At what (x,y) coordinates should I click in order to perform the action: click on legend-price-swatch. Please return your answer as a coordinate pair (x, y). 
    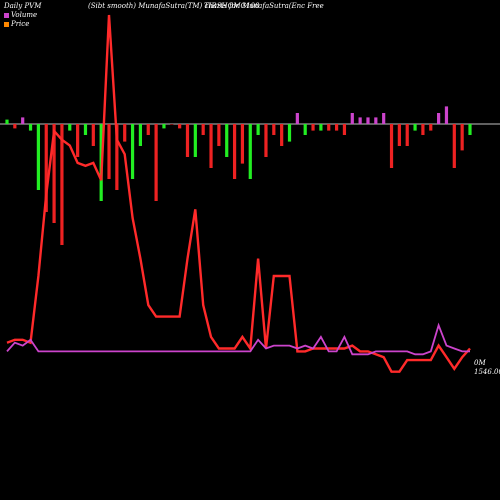
    Looking at the image, I should click on (6, 24).